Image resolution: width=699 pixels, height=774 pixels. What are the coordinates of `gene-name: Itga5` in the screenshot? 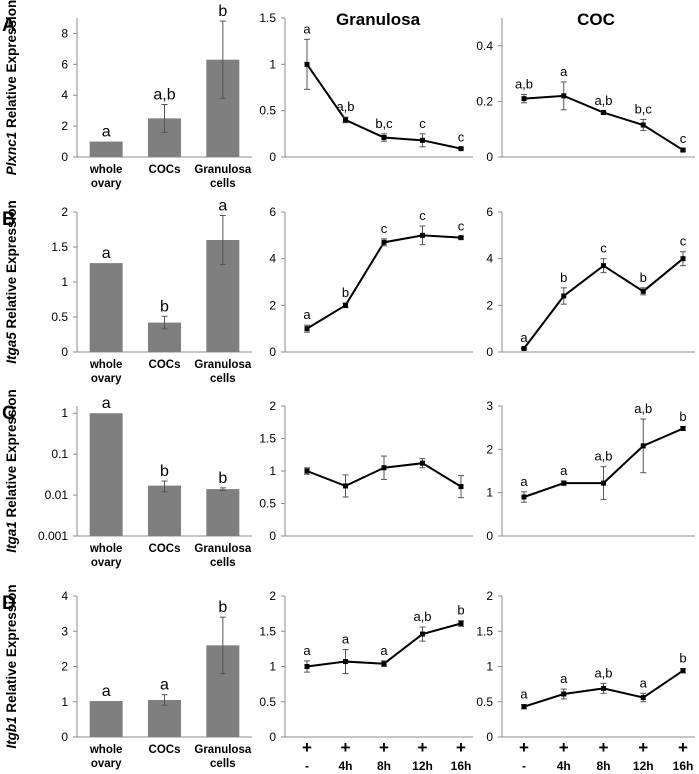 It's located at (11, 348).